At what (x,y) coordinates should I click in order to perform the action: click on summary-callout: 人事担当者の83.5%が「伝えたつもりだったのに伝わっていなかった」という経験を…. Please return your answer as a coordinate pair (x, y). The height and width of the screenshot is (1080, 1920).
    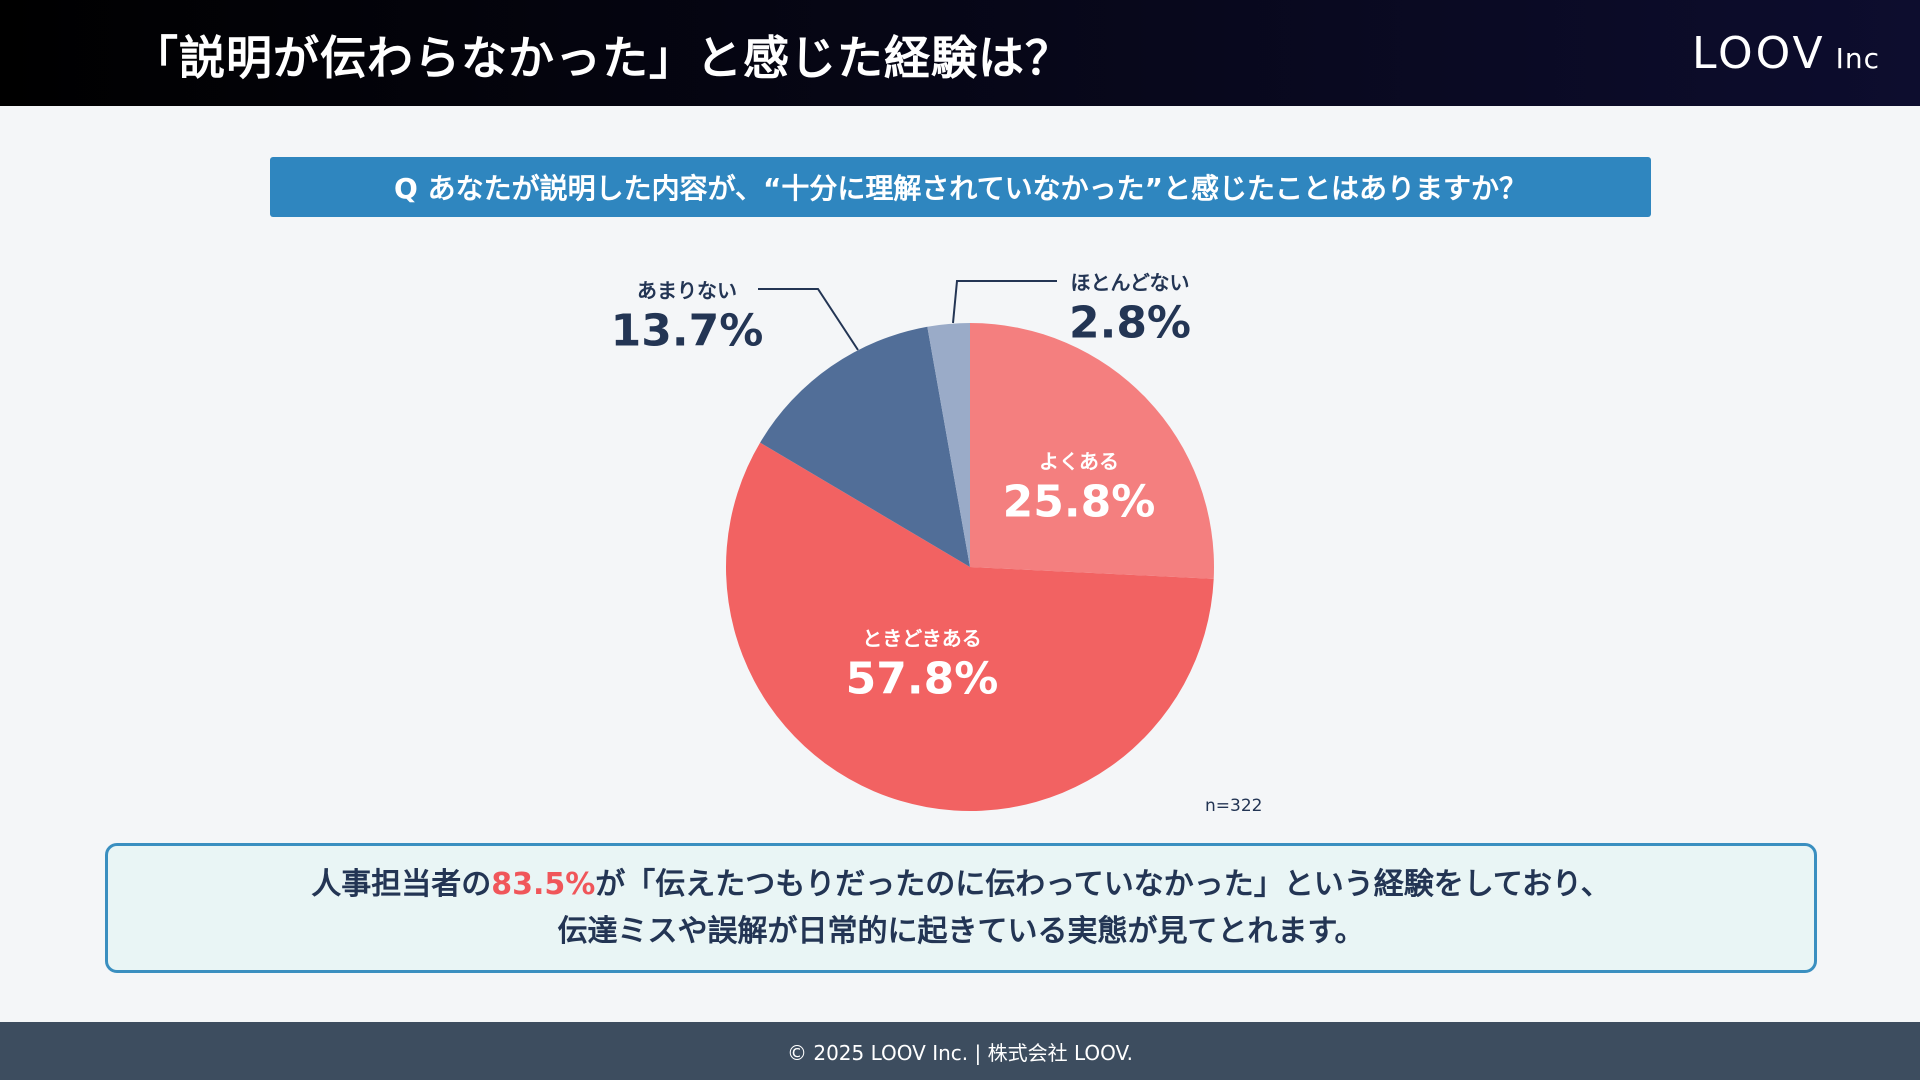
    Looking at the image, I should click on (961, 908).